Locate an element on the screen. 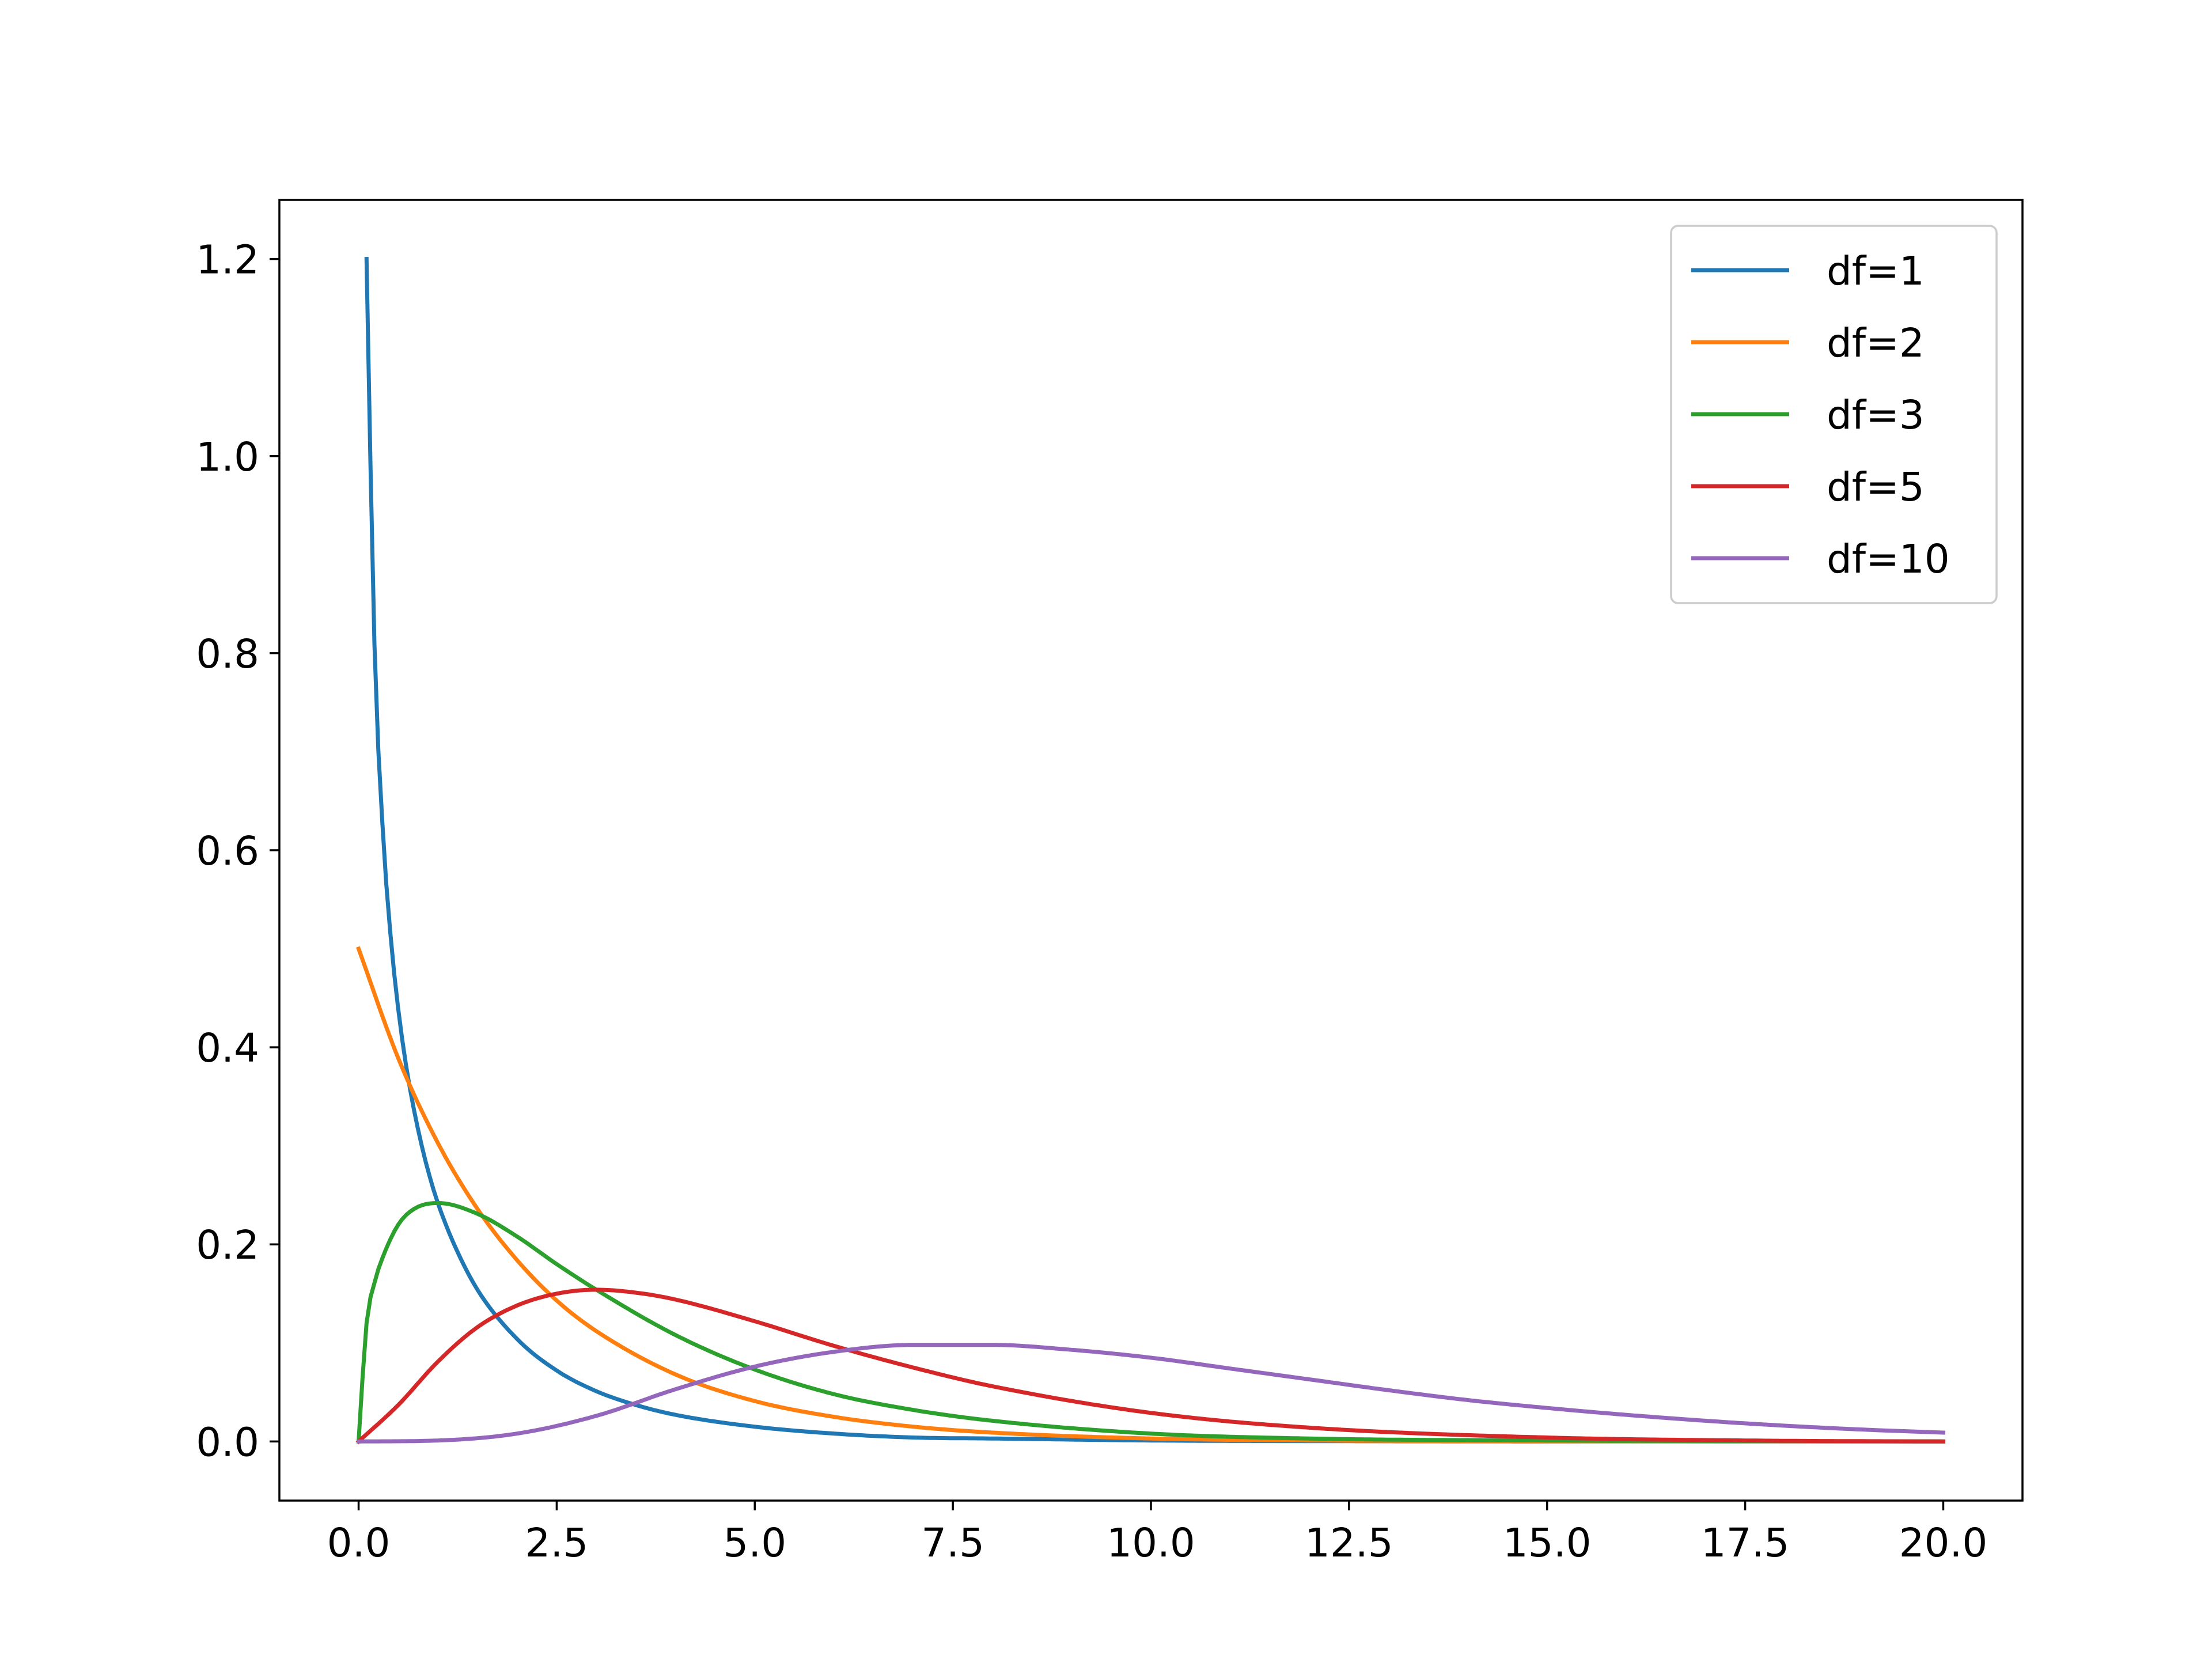 The width and height of the screenshot is (2212, 1659). legend-label: df=5 is located at coordinates (1876, 487).